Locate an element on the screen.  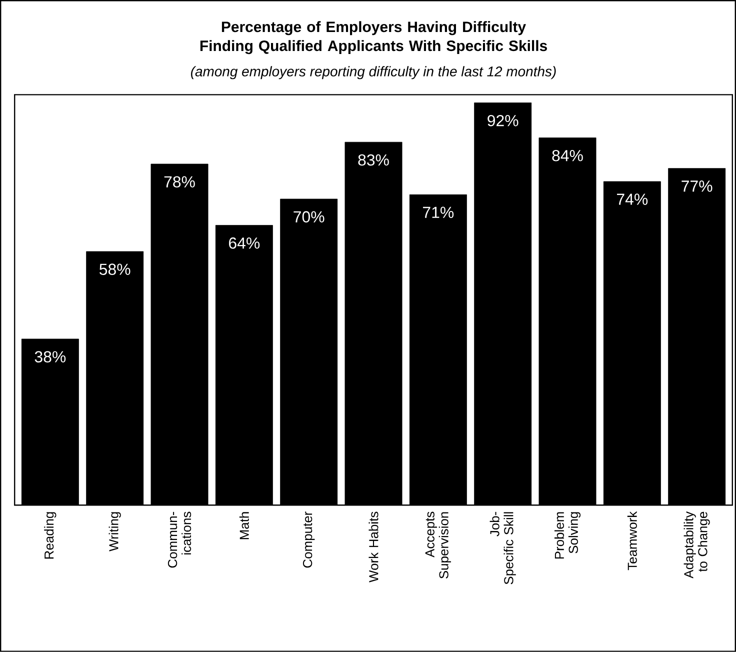
data-label: 38% is located at coordinates (50, 356).